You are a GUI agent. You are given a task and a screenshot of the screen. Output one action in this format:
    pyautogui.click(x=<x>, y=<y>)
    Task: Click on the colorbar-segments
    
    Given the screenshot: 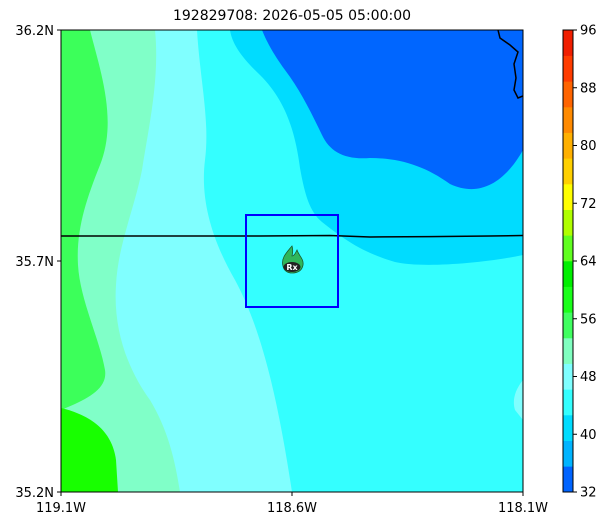 What is the action you would take?
    pyautogui.click(x=568, y=261)
    